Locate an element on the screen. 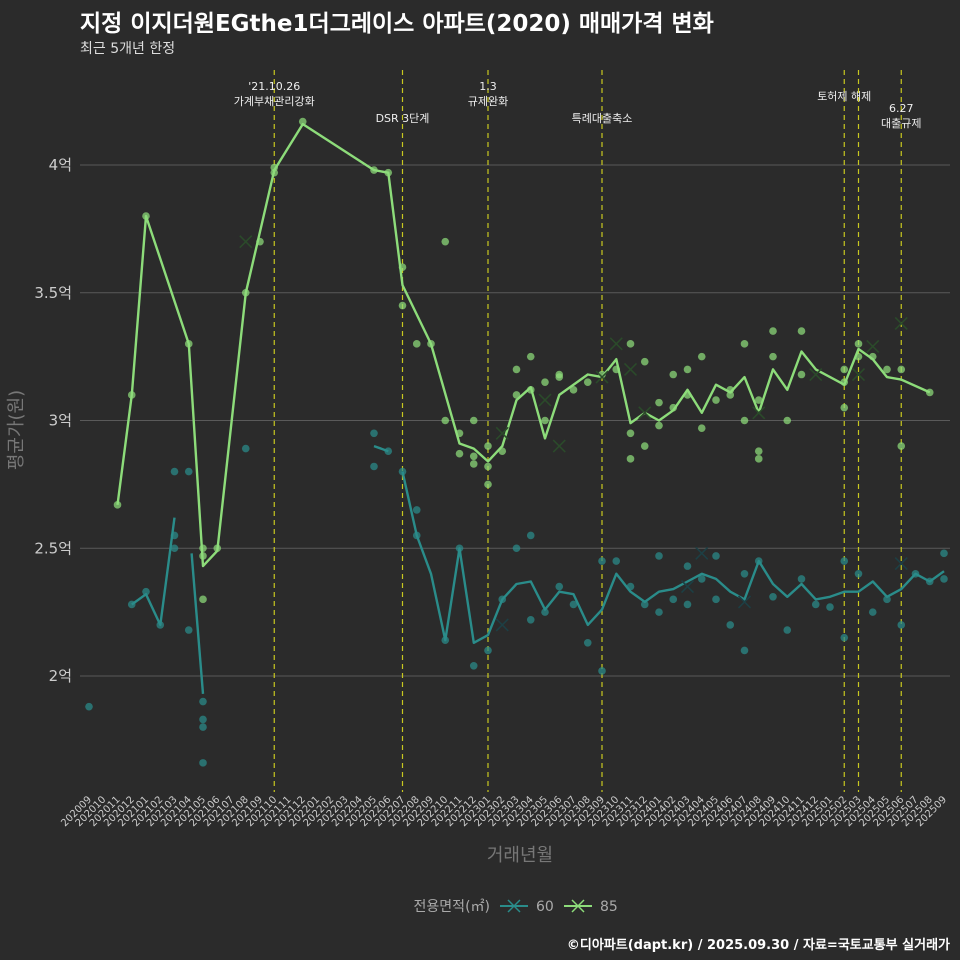 The width and height of the screenshot is (960, 960). event-label: 규제완화 is located at coordinates (488, 101).